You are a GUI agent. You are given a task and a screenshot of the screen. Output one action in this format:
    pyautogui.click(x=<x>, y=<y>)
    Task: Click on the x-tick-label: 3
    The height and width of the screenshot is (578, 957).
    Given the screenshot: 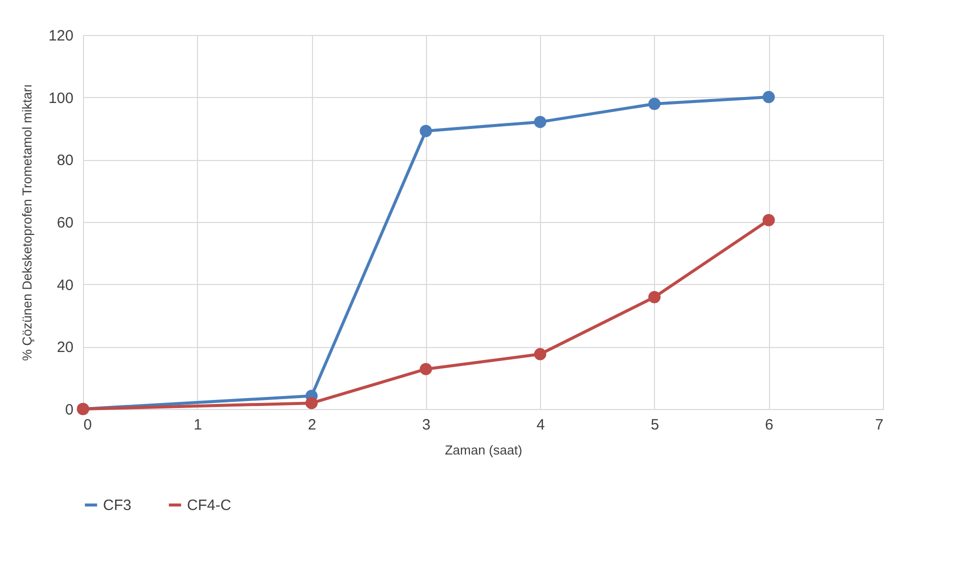 What is the action you would take?
    pyautogui.click(x=426, y=425)
    